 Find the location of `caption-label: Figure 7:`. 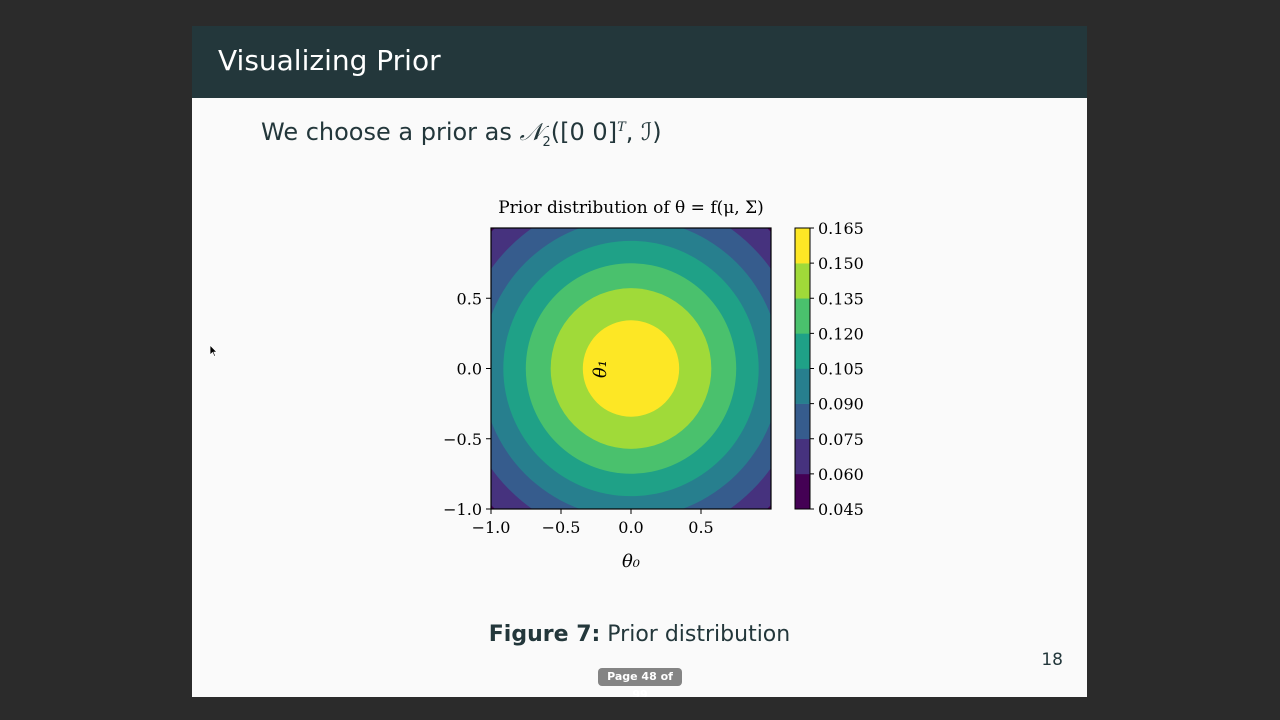

caption-label: Figure 7: is located at coordinates (544, 634).